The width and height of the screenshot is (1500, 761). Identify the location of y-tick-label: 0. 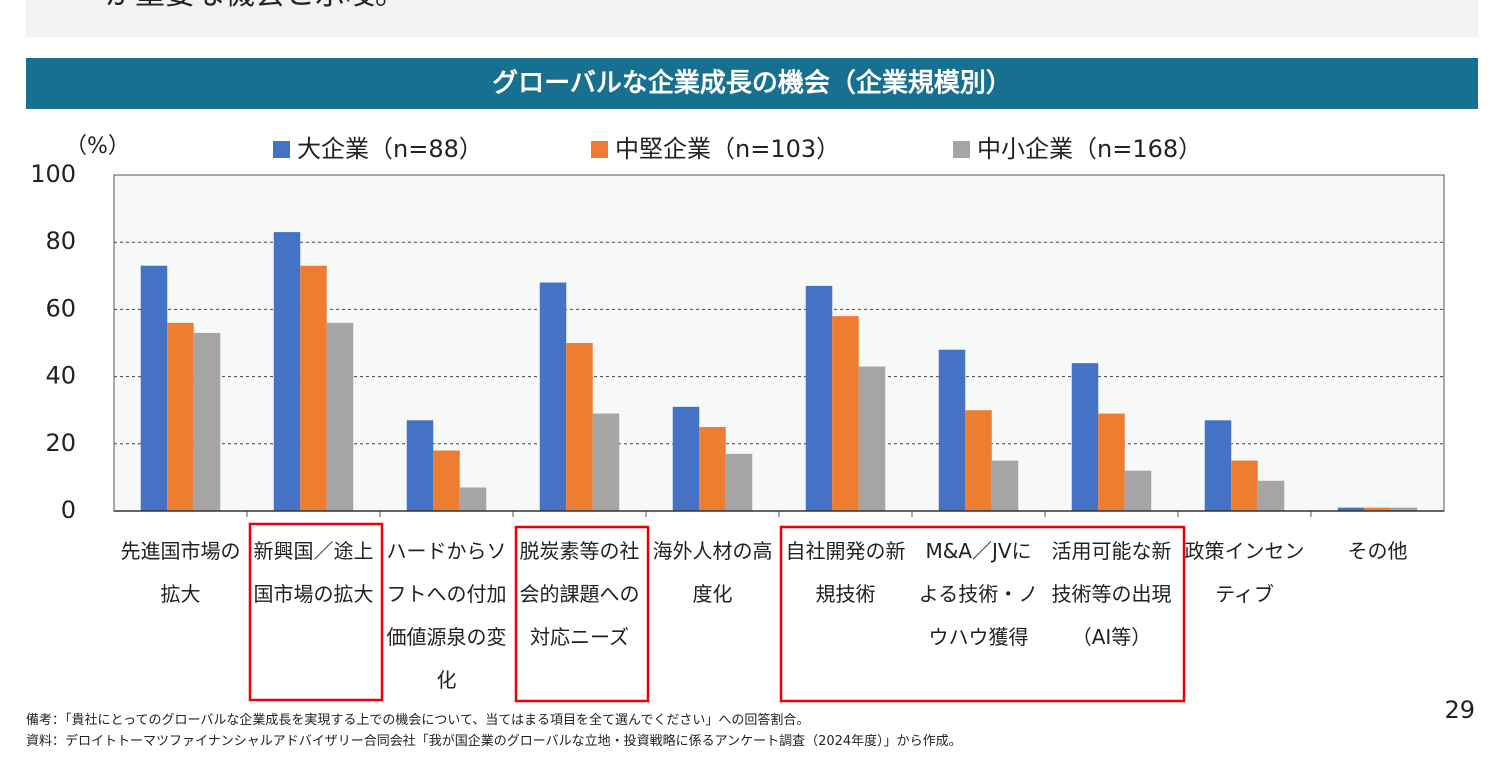
(68, 510).